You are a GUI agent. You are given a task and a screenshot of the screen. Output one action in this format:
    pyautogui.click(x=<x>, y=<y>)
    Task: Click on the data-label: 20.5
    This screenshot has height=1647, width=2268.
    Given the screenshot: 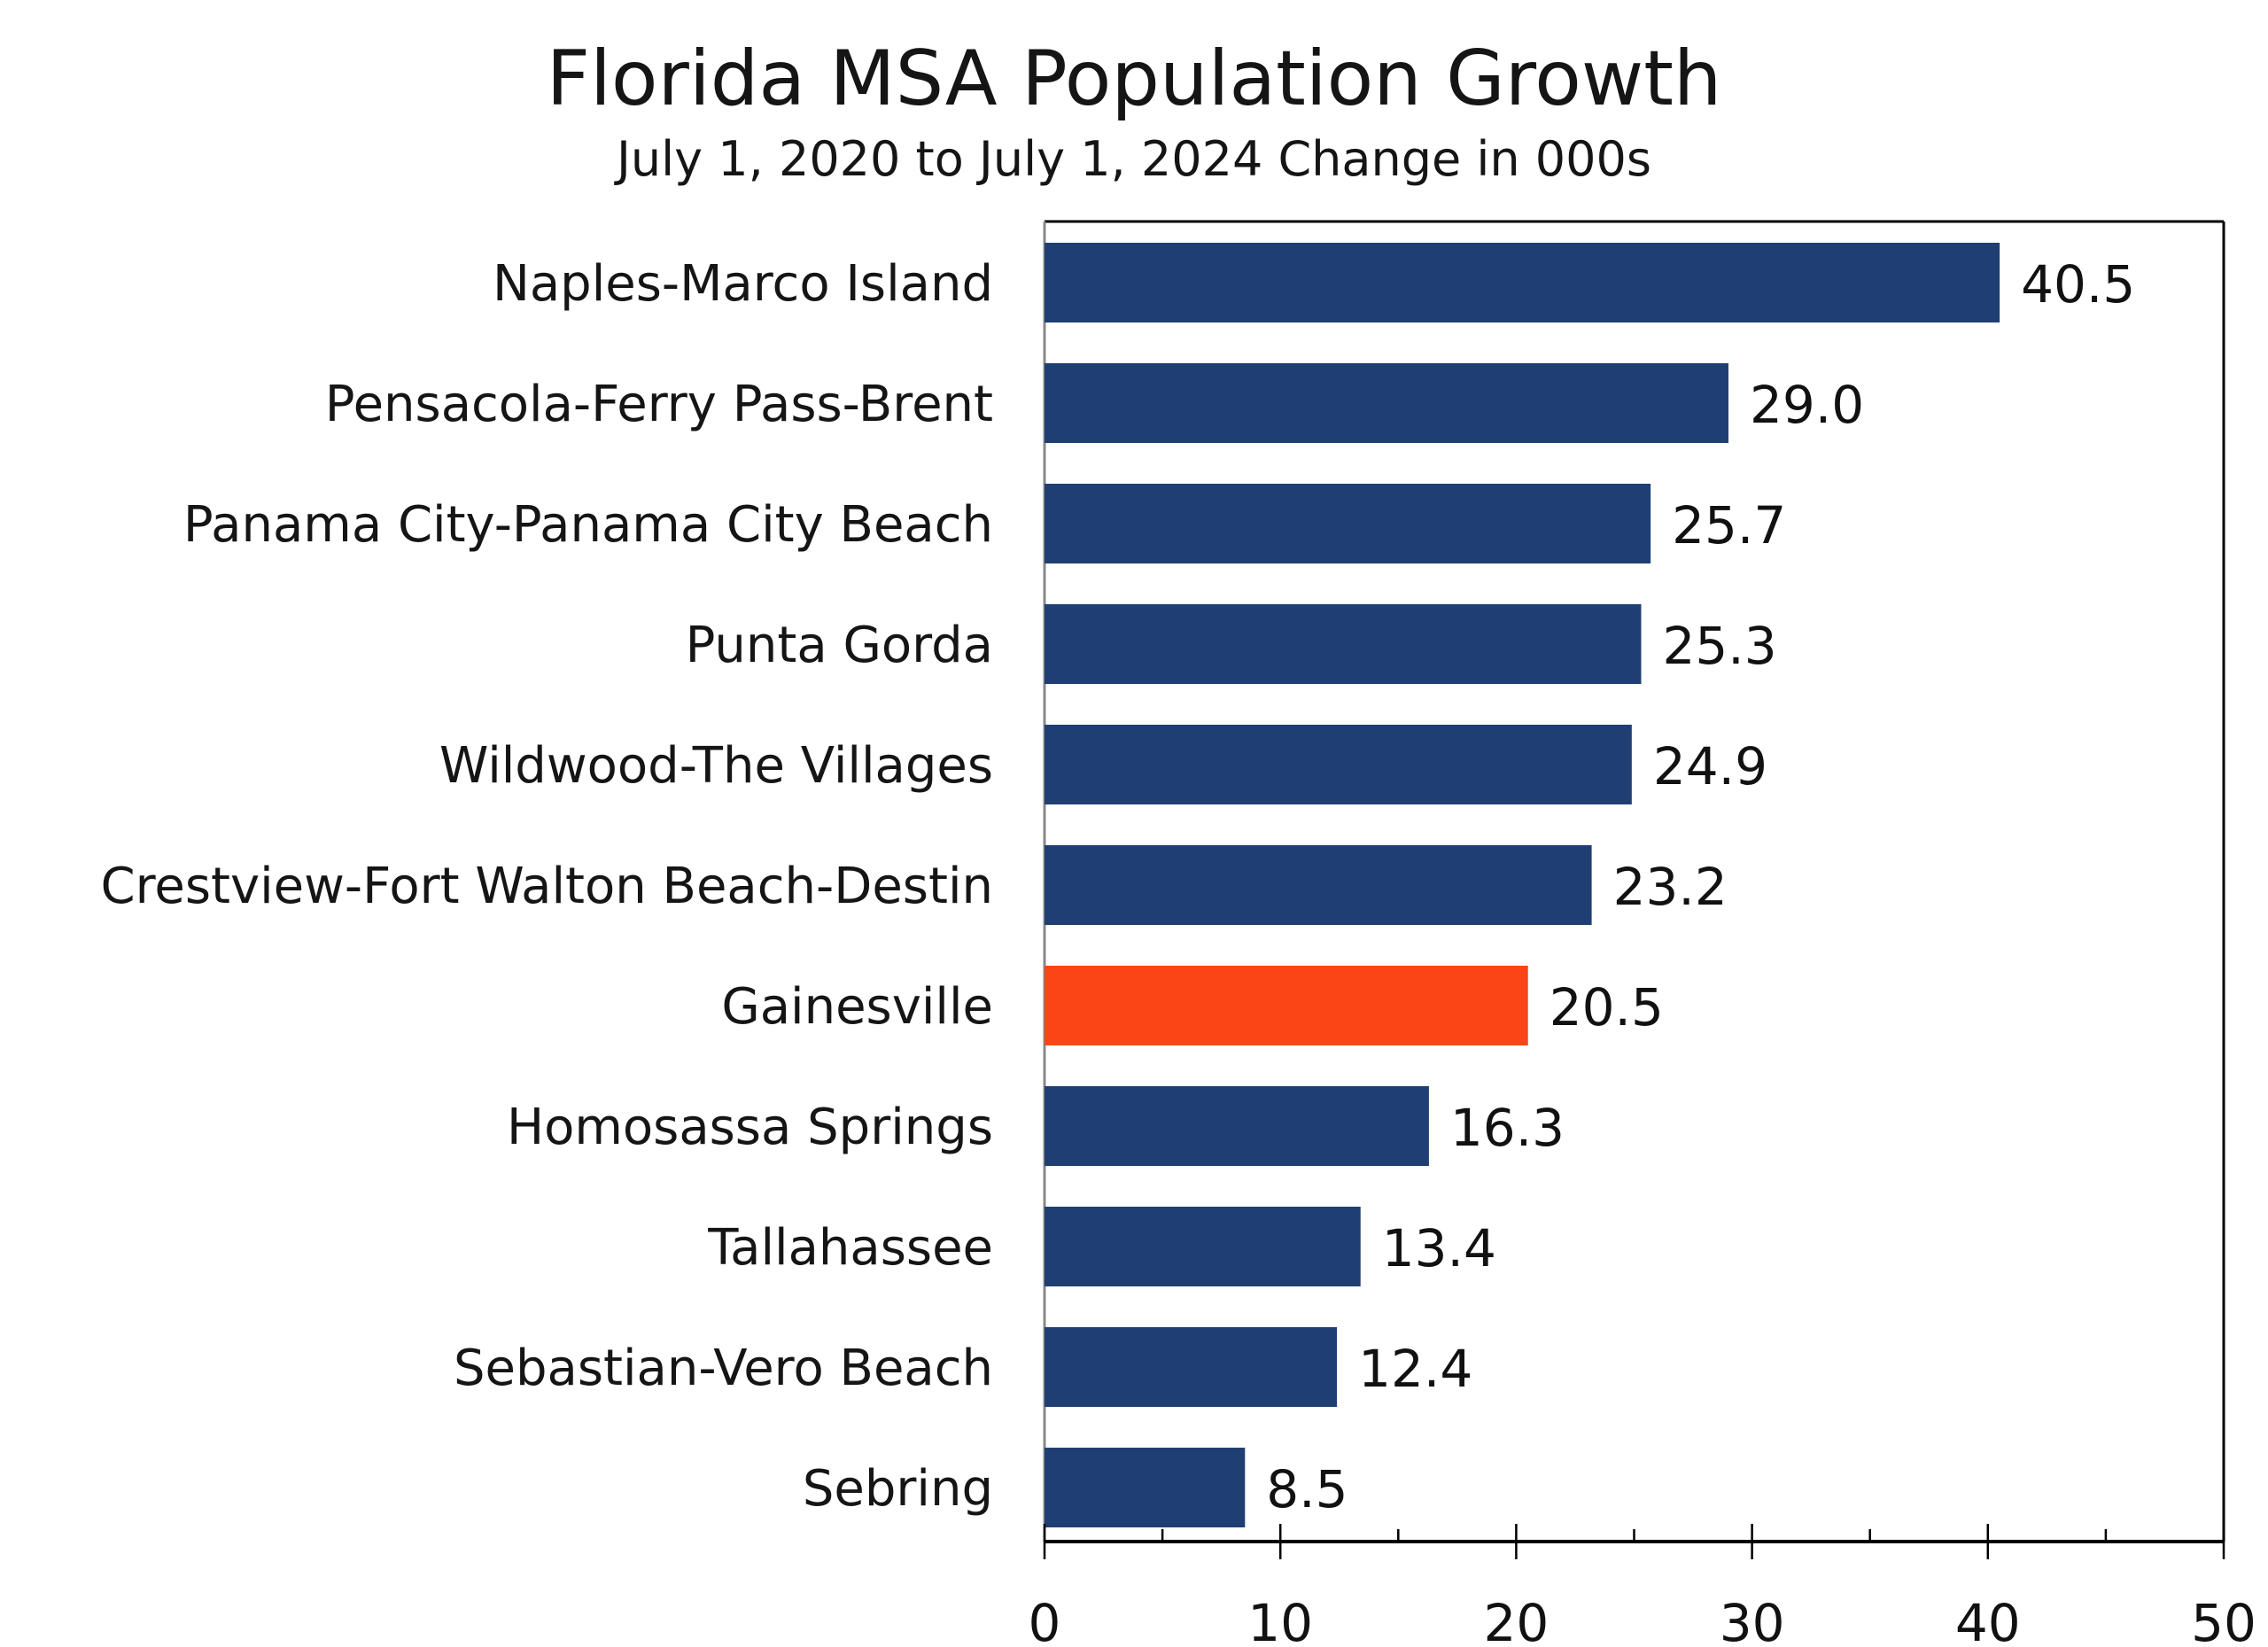 What is the action you would take?
    pyautogui.click(x=1607, y=1007)
    